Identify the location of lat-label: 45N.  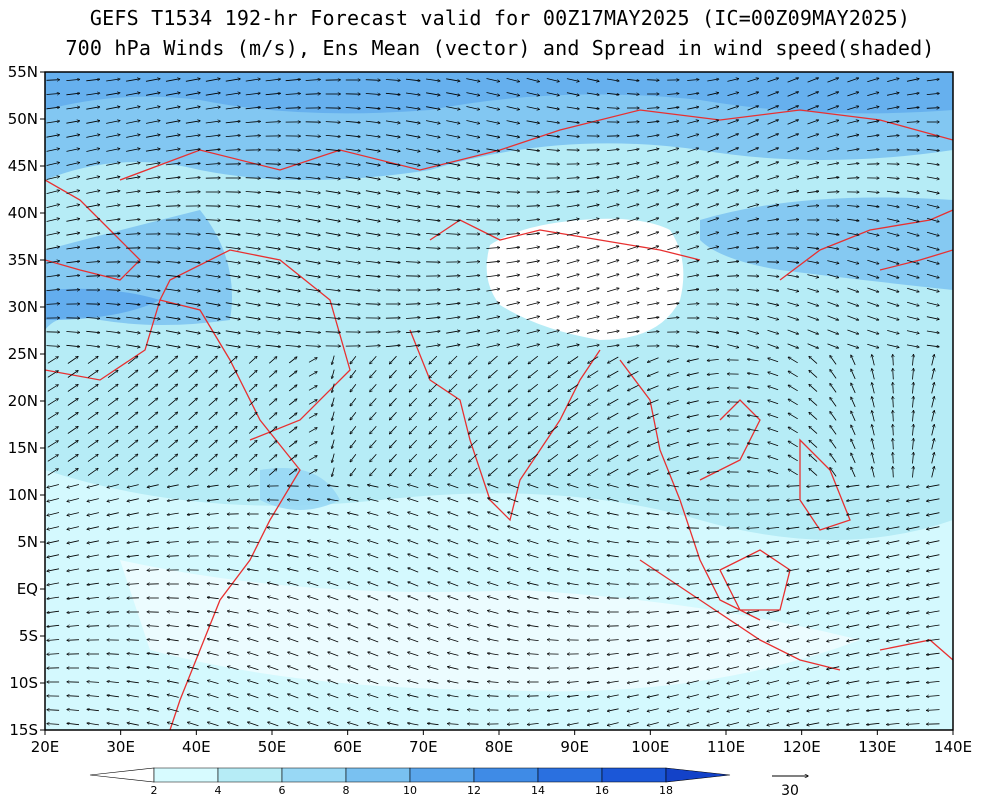
(23, 166).